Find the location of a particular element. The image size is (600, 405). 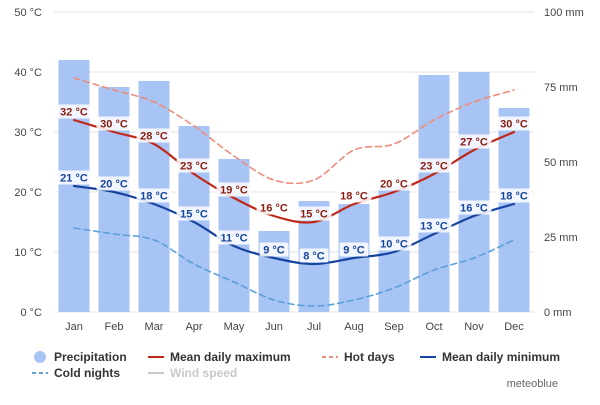

right-tick-label: 50 mm is located at coordinates (561, 163).